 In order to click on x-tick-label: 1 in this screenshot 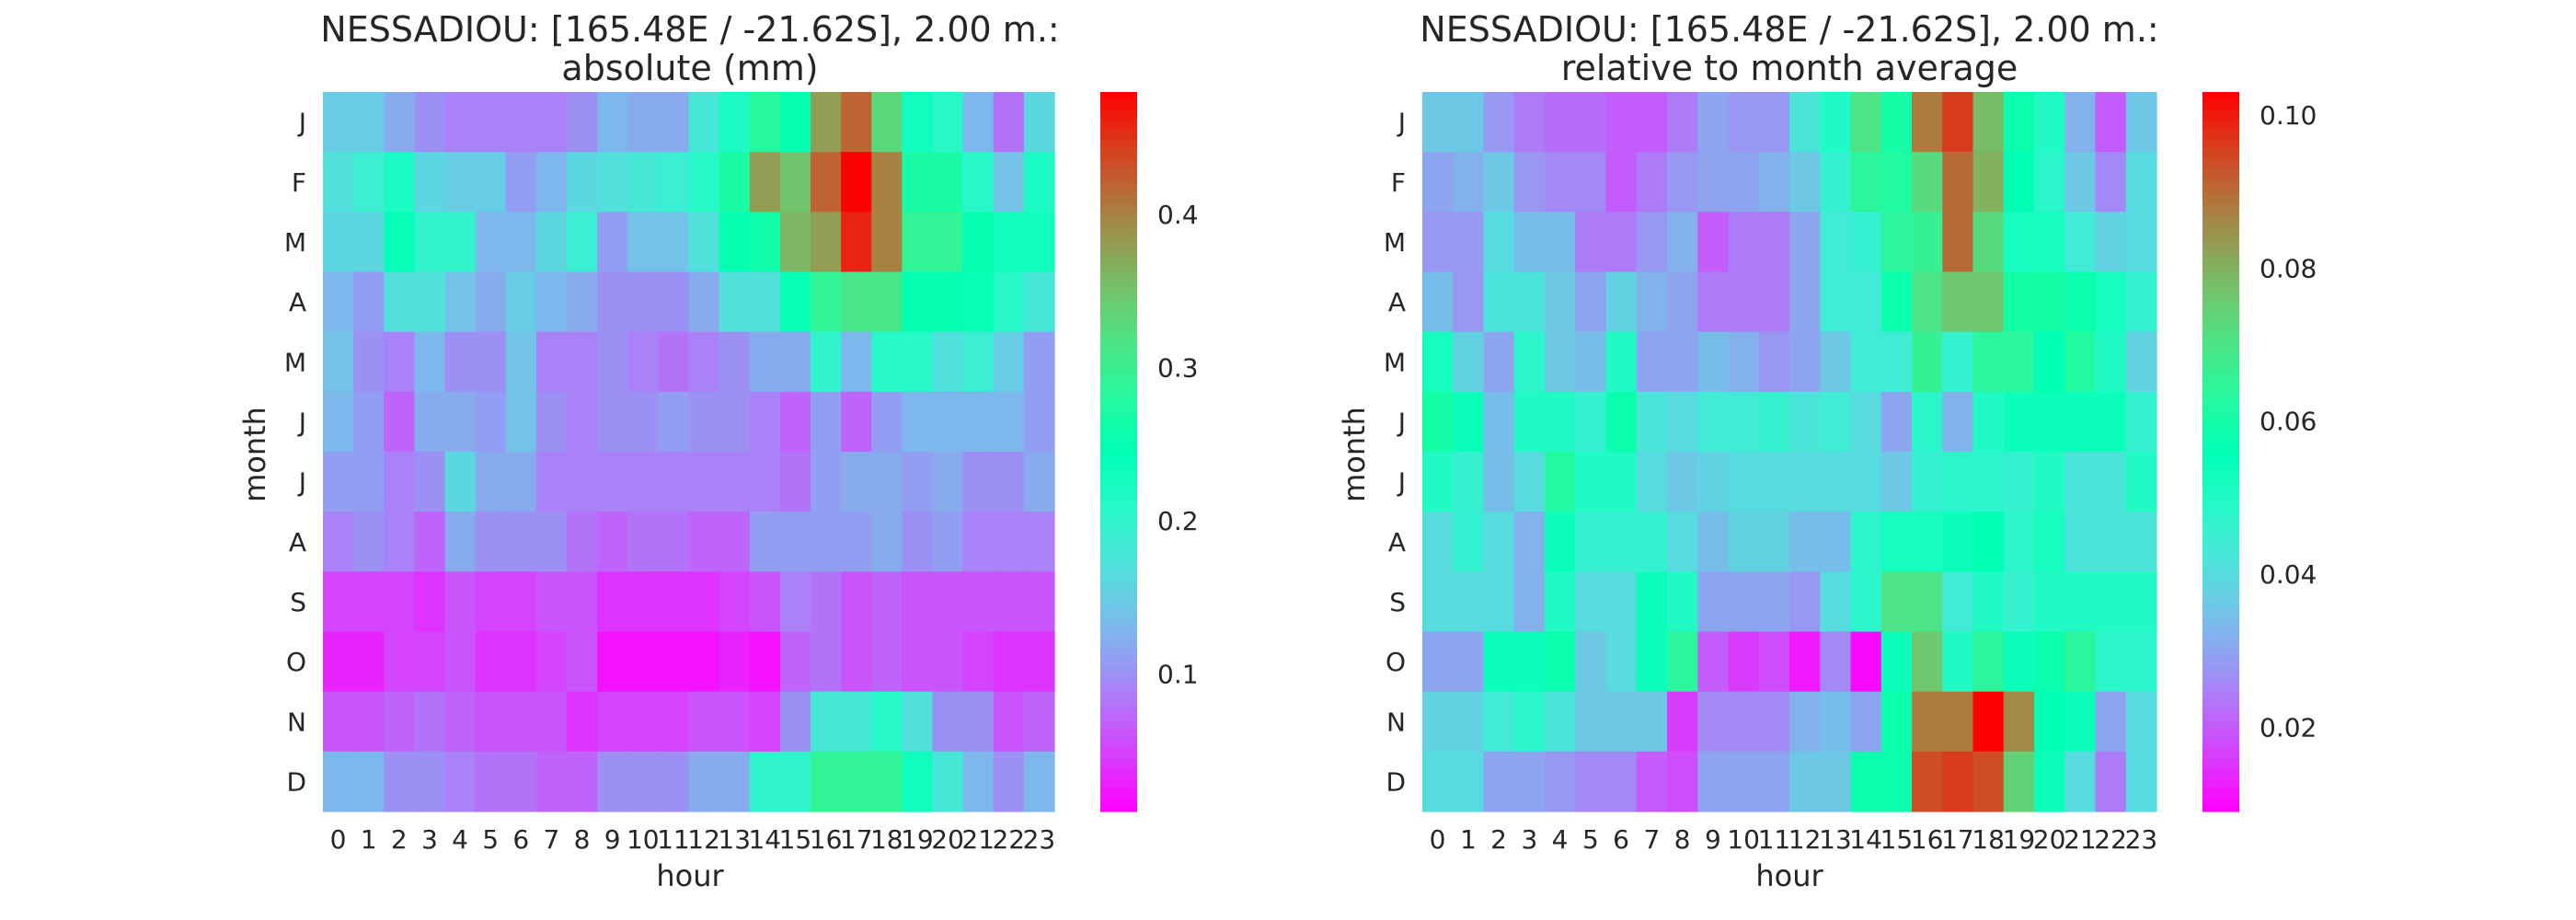, I will do `click(1468, 839)`.